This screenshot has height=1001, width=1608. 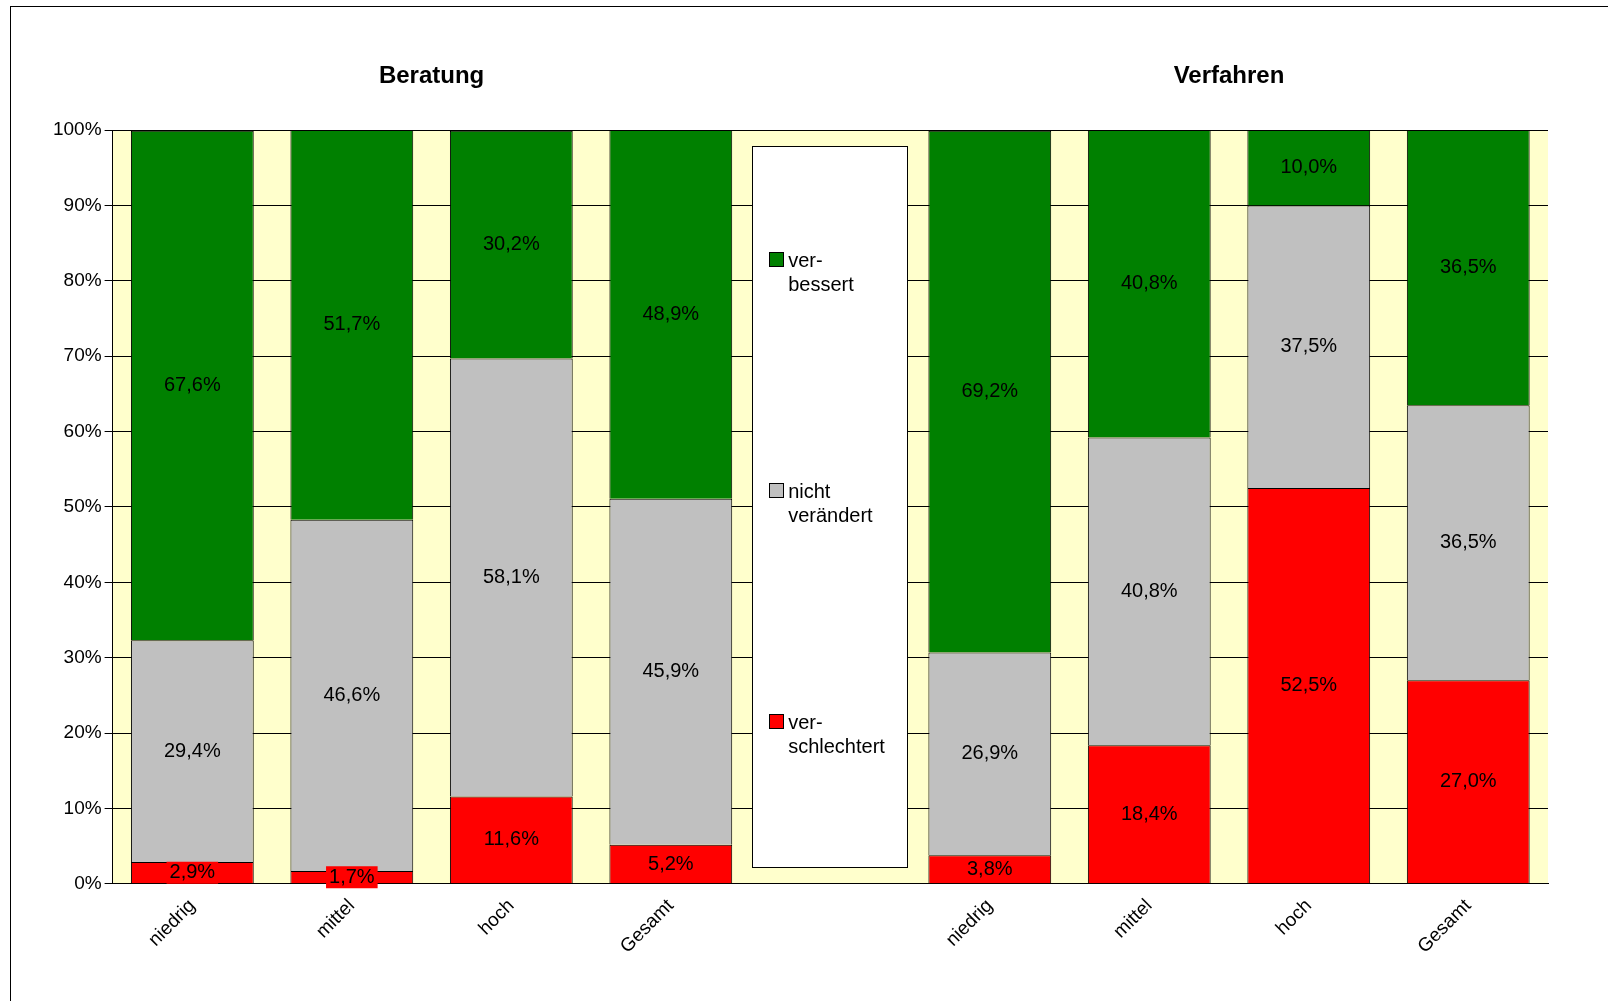 What do you see at coordinates (352, 875) in the screenshot?
I see `data-label: 1,7%` at bounding box center [352, 875].